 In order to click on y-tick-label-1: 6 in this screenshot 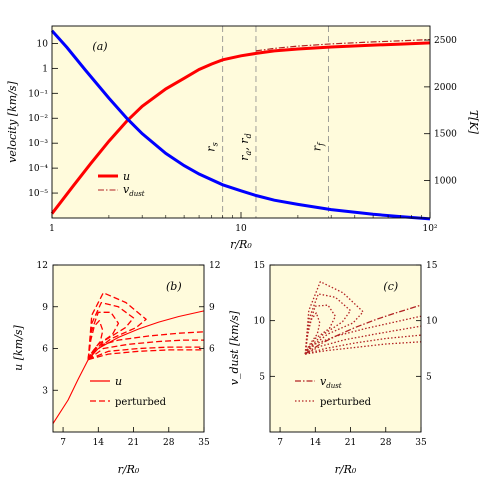, I will do `click(45, 350)`.